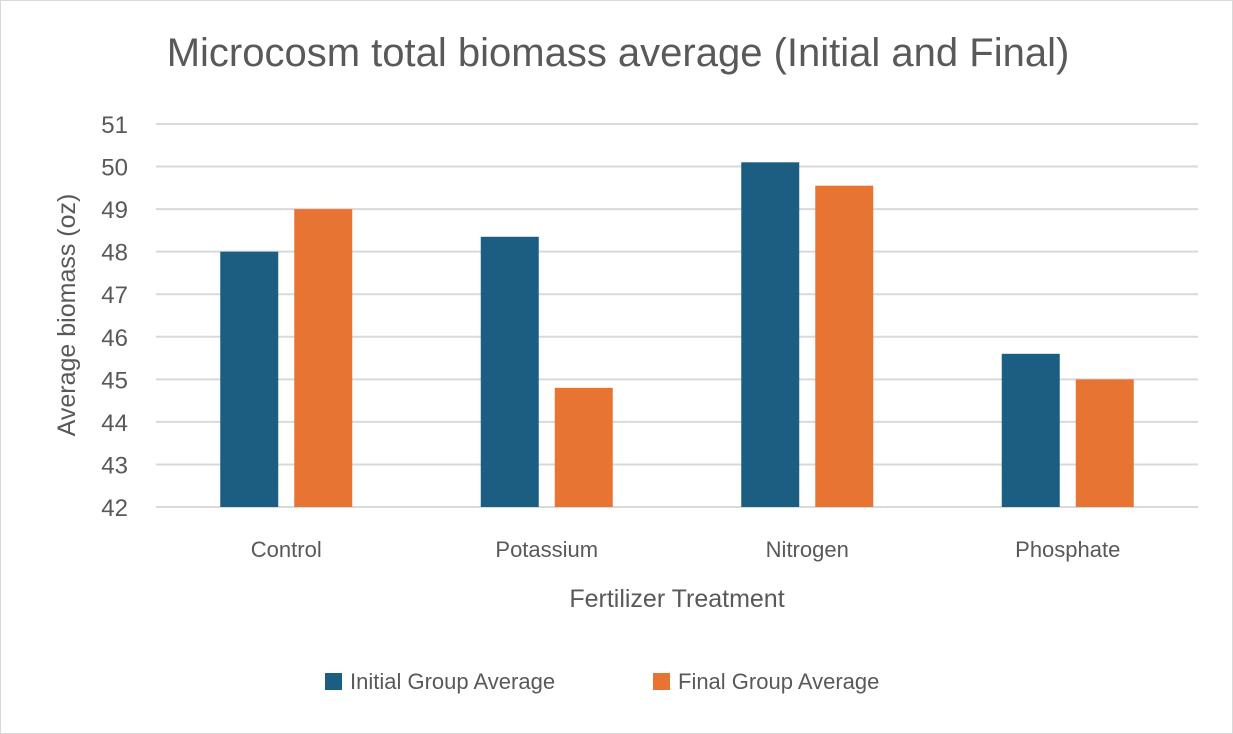 The image size is (1233, 734). What do you see at coordinates (114, 317) in the screenshot?
I see `y-axis-ticks: 42 43 44 45 46 47 48 49 50 51` at bounding box center [114, 317].